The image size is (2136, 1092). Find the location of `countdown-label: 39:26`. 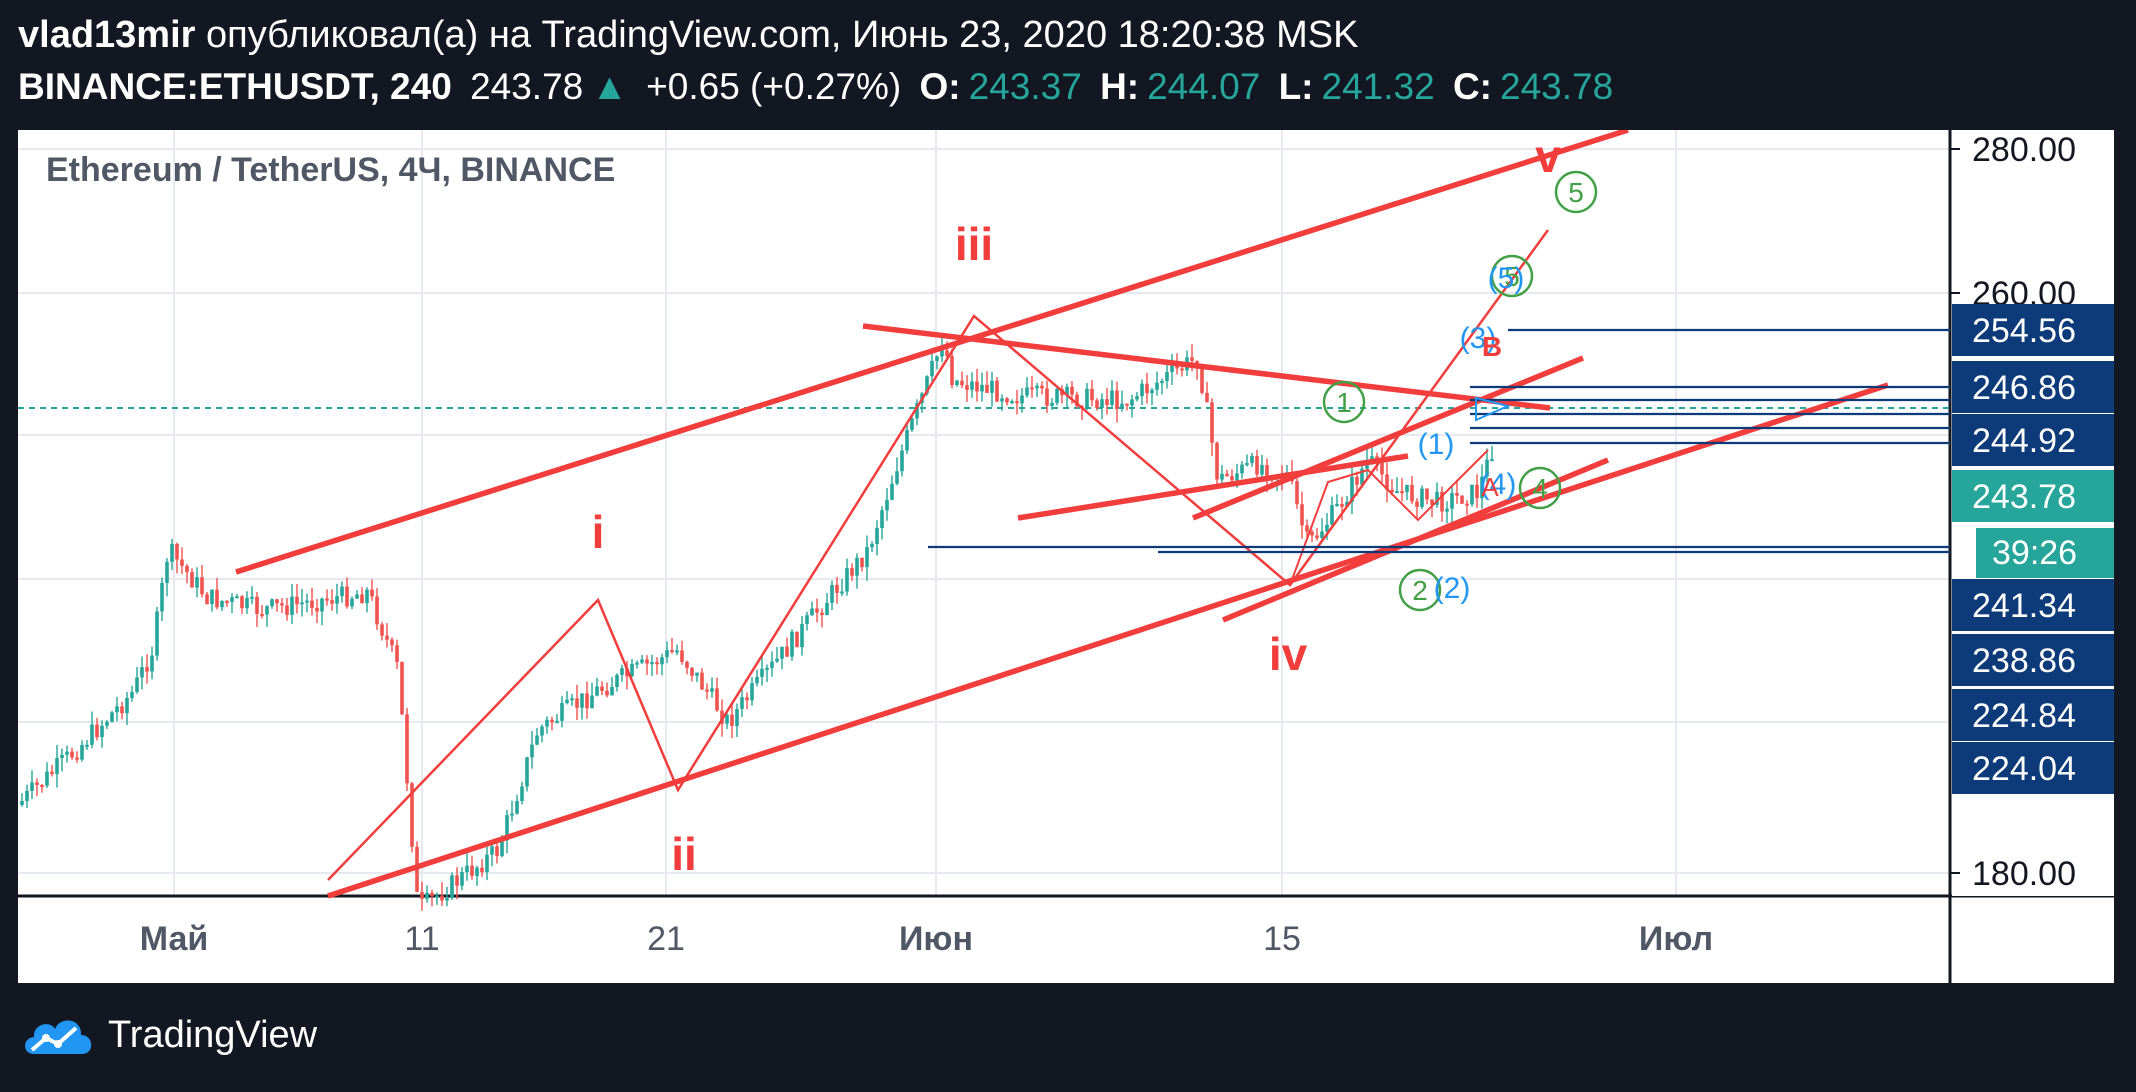

countdown-label: 39:26 is located at coordinates (2034, 553).